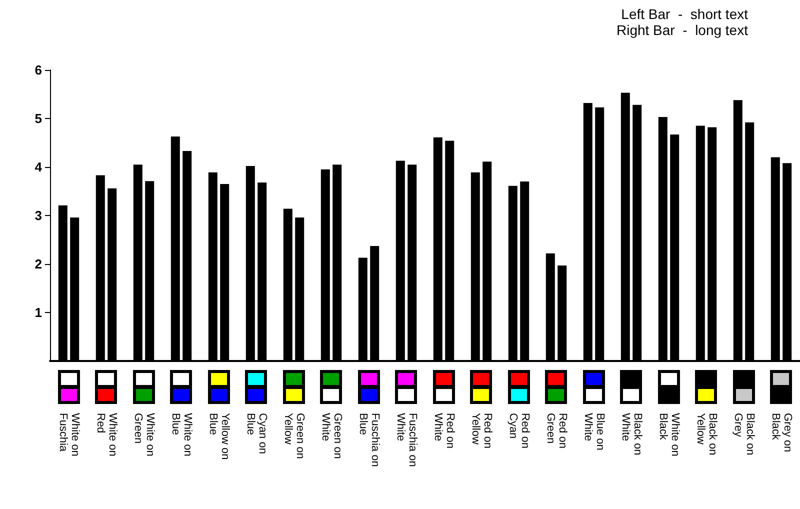  Describe the element at coordinates (68, 434) in the screenshot. I see `x-tick-label: White on Fuschia` at that location.